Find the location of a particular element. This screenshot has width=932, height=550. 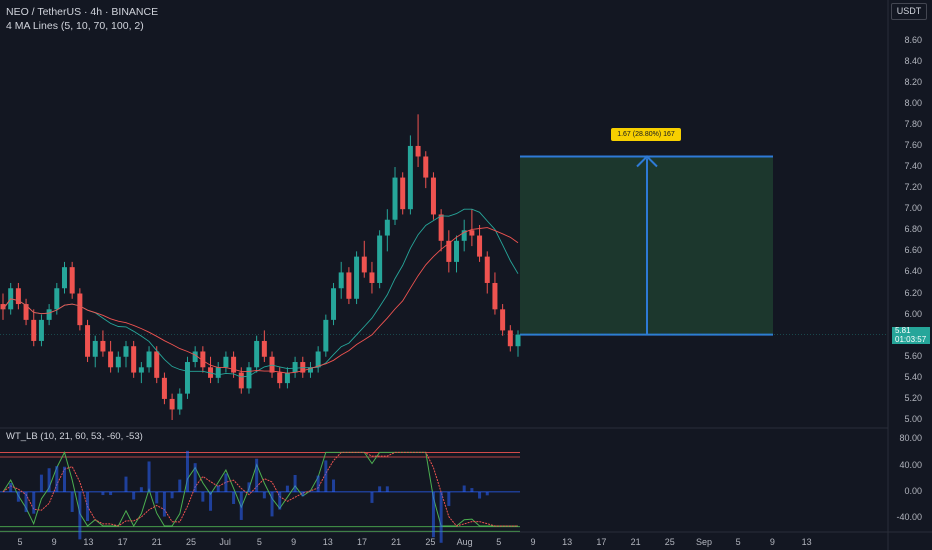

oscillator-legend: WT_LB (10, 21, 60, 53, -60, -53) is located at coordinates (74, 436).